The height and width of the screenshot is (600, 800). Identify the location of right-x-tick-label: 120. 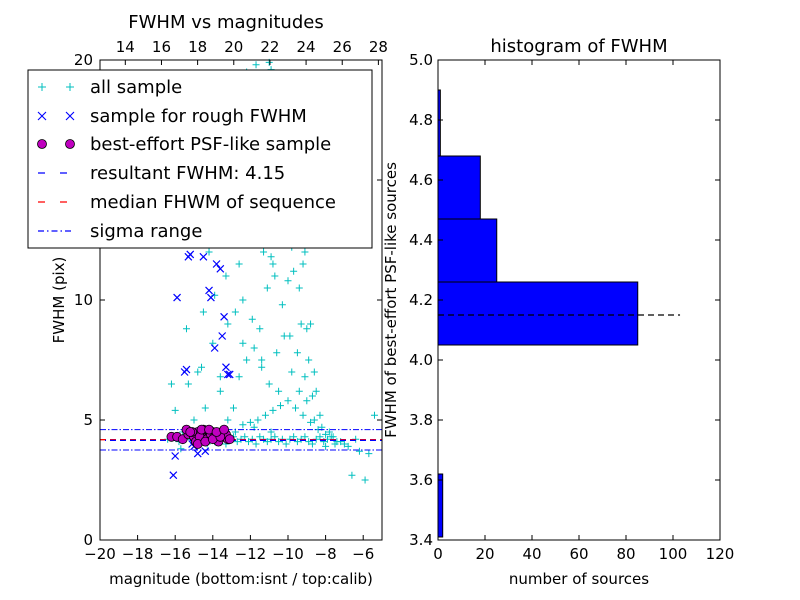
(720, 554).